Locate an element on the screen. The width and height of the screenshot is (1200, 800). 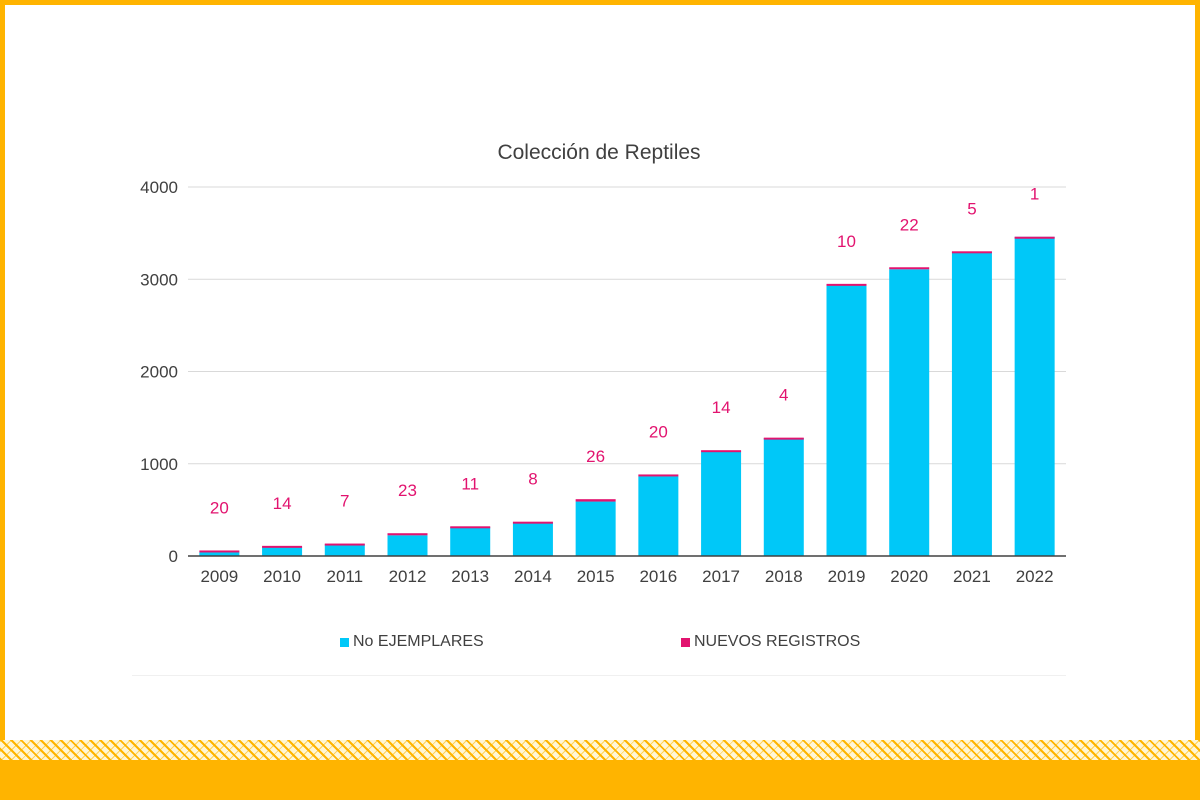
data-label: 26 is located at coordinates (595, 456).